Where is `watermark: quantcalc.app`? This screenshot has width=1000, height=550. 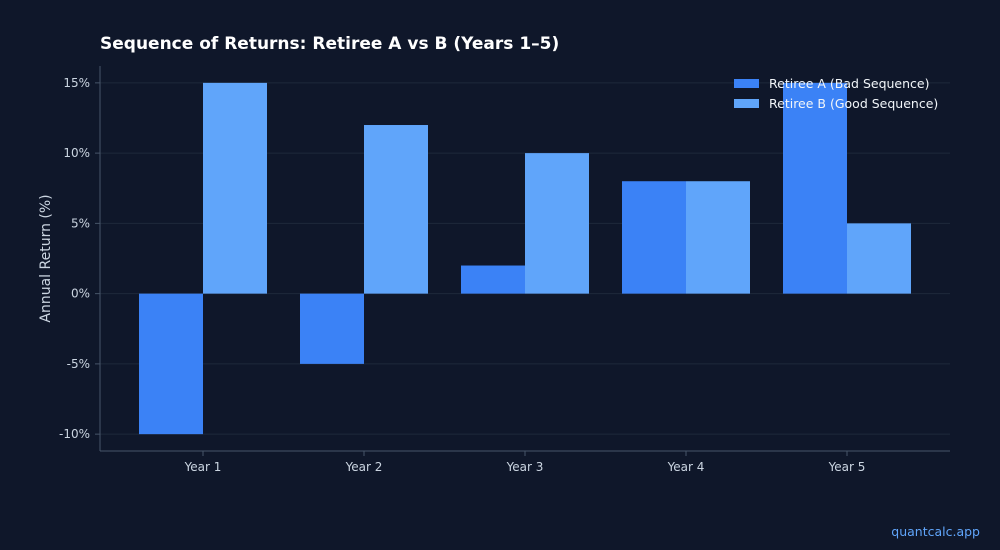
watermark: quantcalc.app is located at coordinates (935, 531).